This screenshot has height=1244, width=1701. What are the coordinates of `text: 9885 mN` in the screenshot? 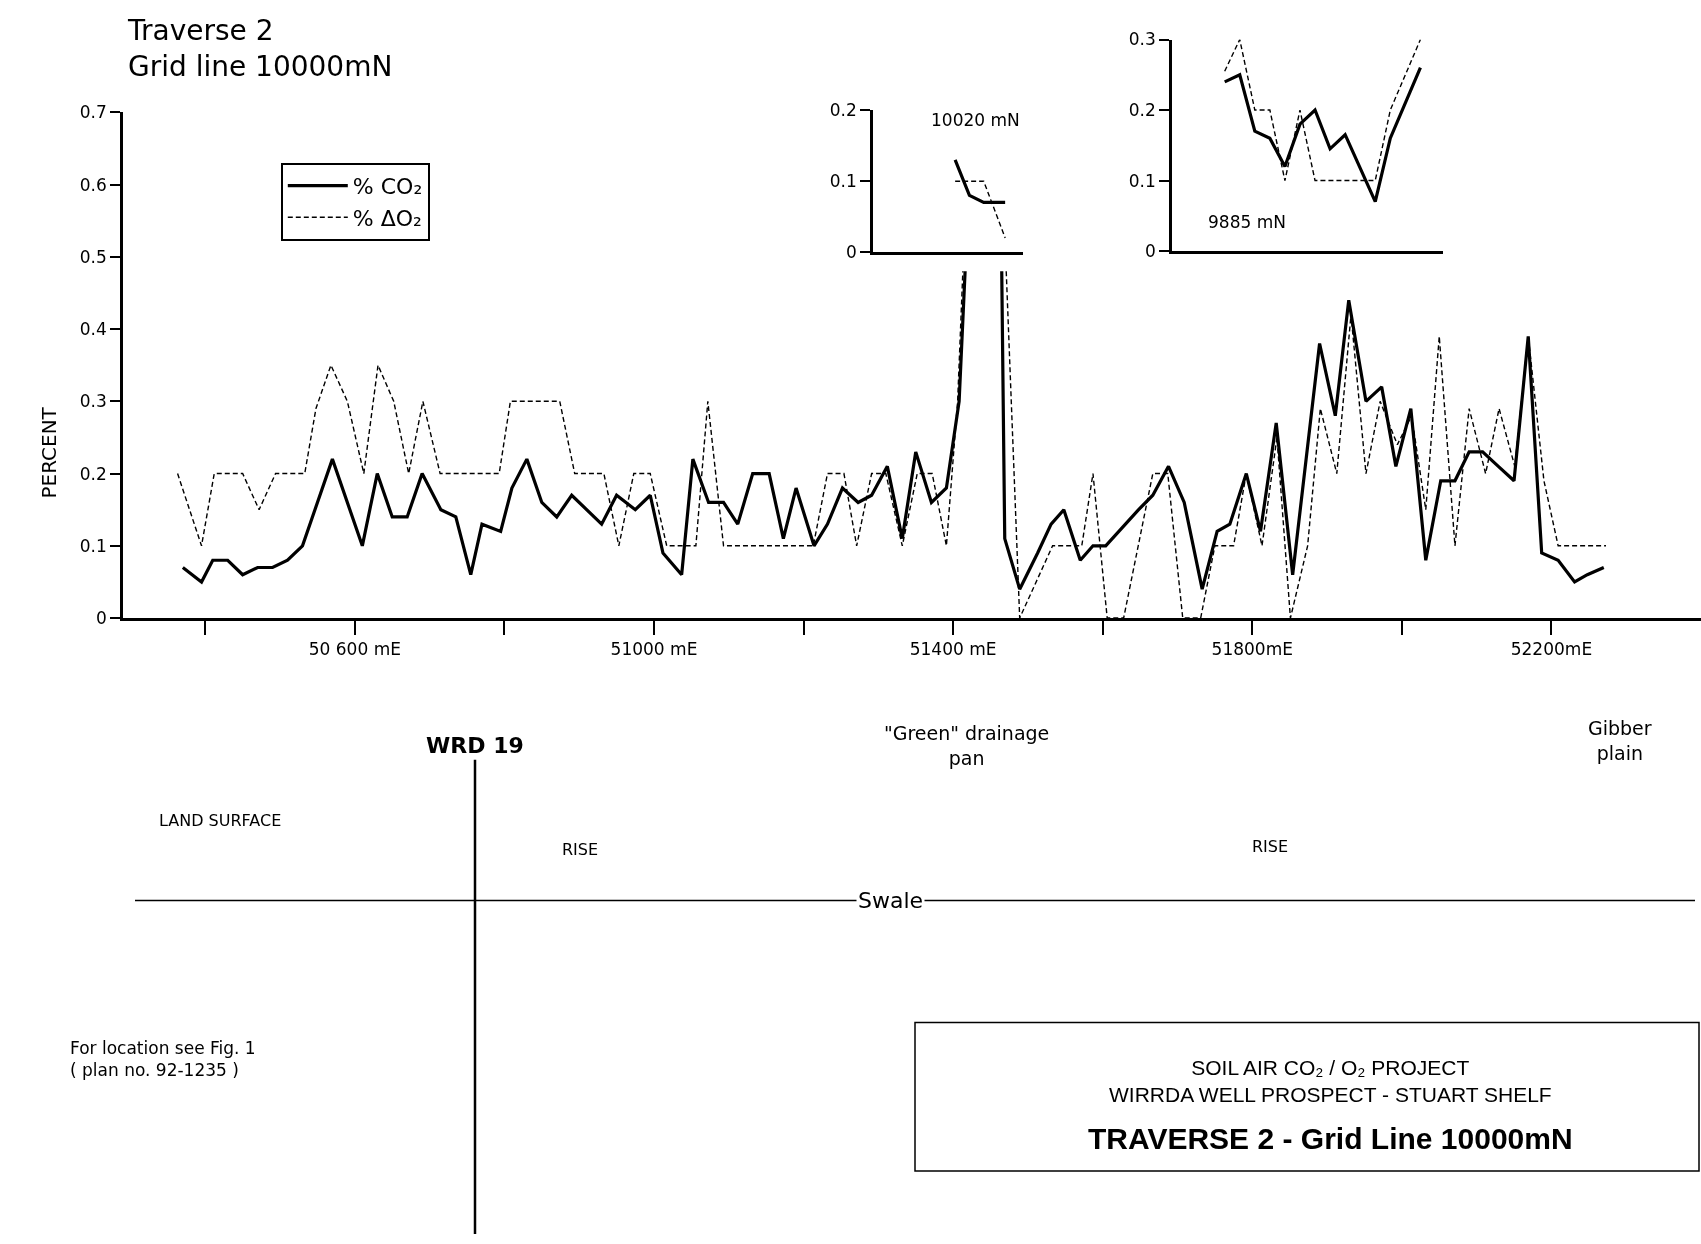 It's located at (1247, 222).